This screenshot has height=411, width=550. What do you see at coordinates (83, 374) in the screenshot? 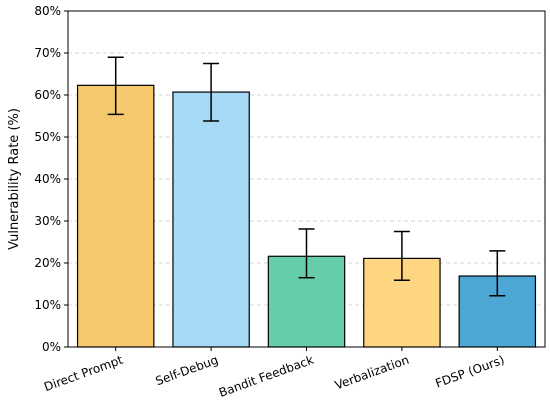
I see `x-tick-label: Direct Prompt` at bounding box center [83, 374].